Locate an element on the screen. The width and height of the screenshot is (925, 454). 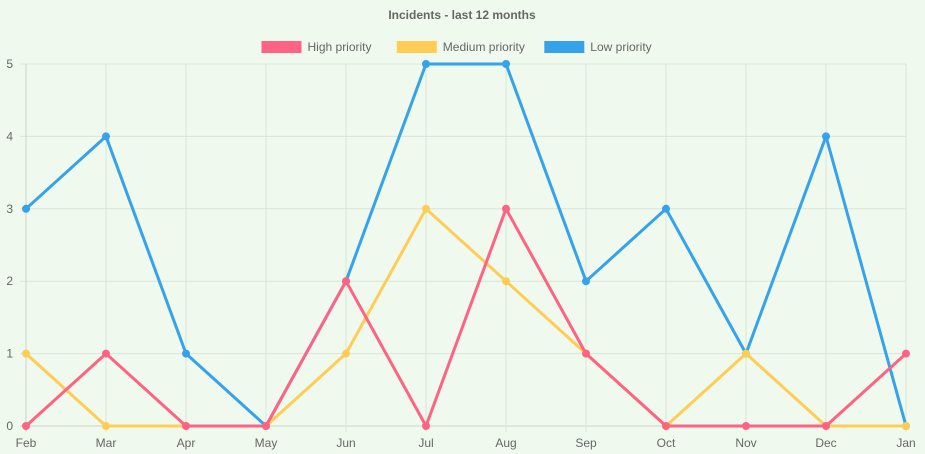
x-tick-label: Jul is located at coordinates (425, 443).